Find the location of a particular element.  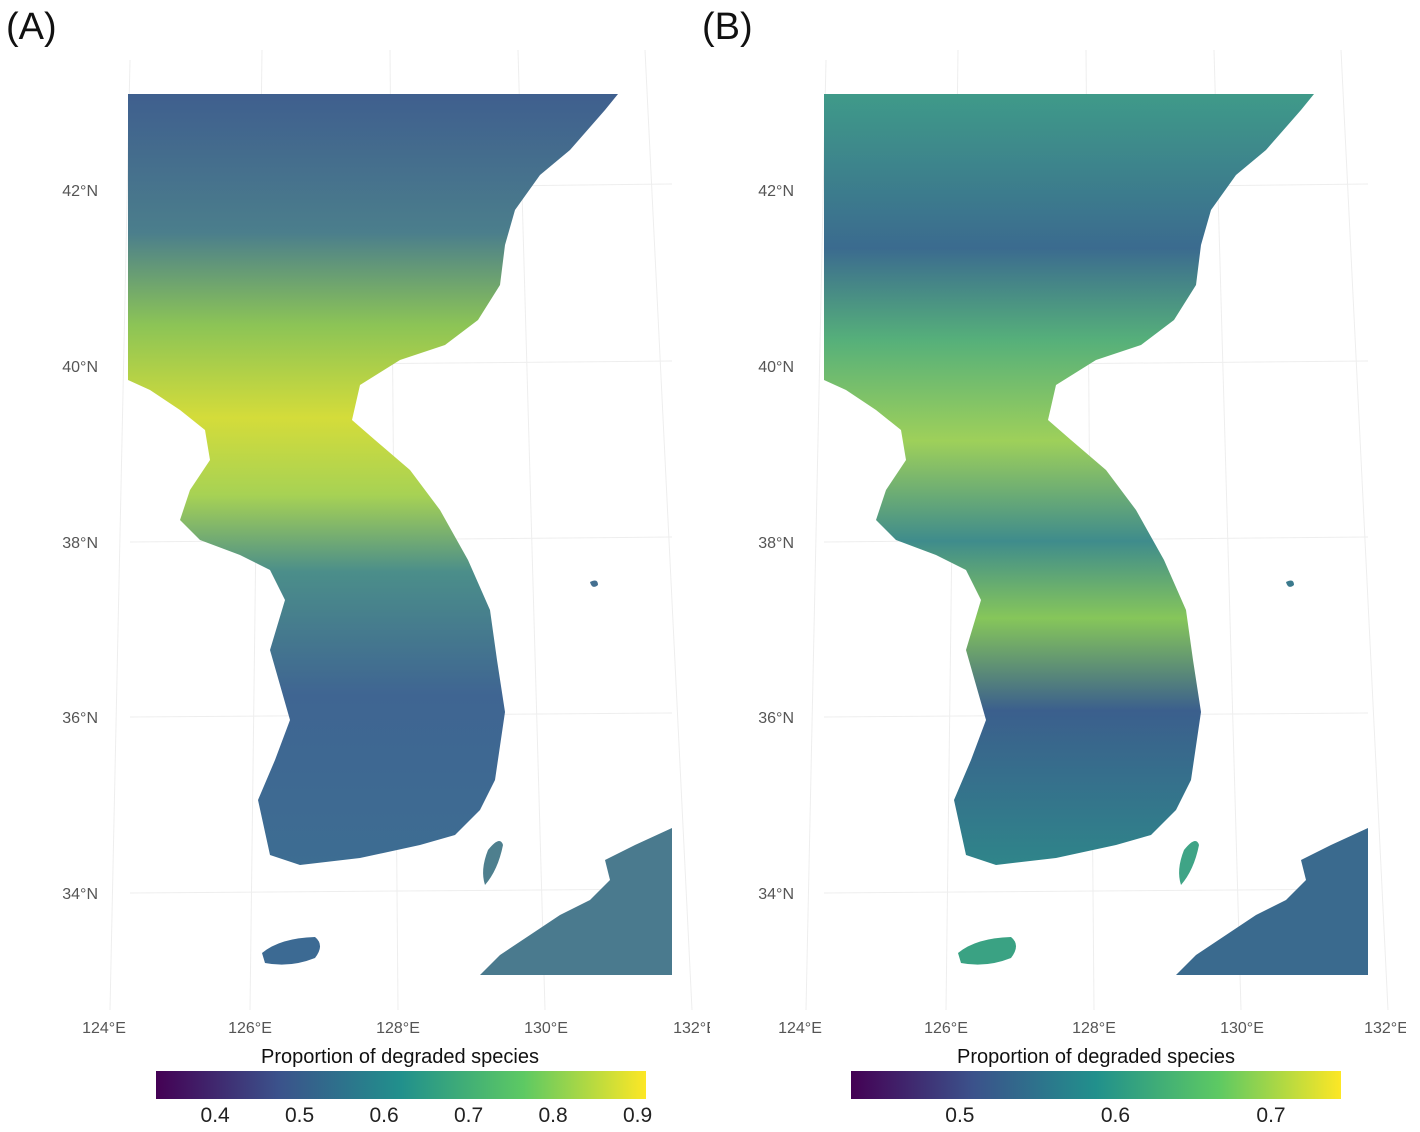

colorbar-tick-label: 0.4 is located at coordinates (215, 1115).